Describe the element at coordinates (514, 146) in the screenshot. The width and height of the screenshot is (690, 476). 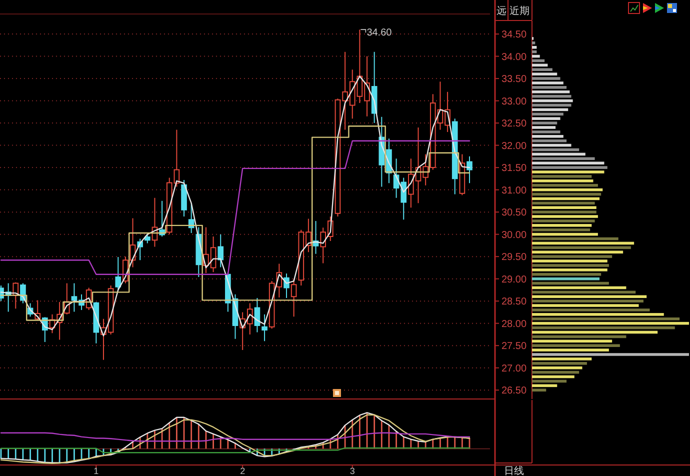
I see `y-tick-label: 32.00` at that location.